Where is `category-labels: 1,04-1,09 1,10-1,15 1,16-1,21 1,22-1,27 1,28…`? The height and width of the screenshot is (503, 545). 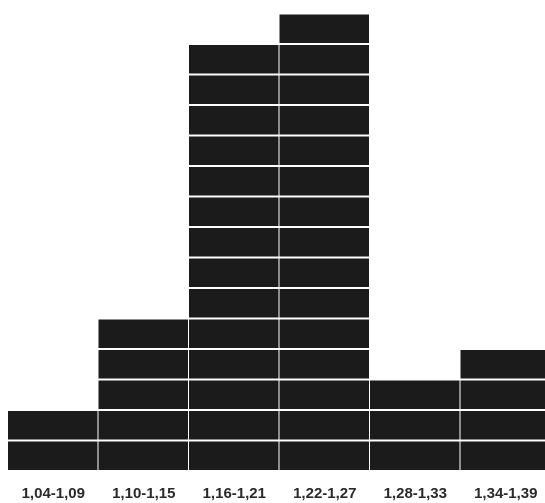
category-labels: 1,04-1,09 1,10-1,15 1,16-1,21 1,22-1,27 1,28… is located at coordinates (280, 493).